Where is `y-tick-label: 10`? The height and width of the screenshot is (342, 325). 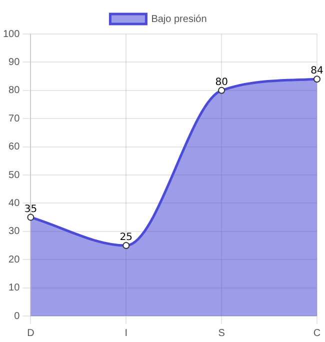
y-tick-label: 10 is located at coordinates (14, 288).